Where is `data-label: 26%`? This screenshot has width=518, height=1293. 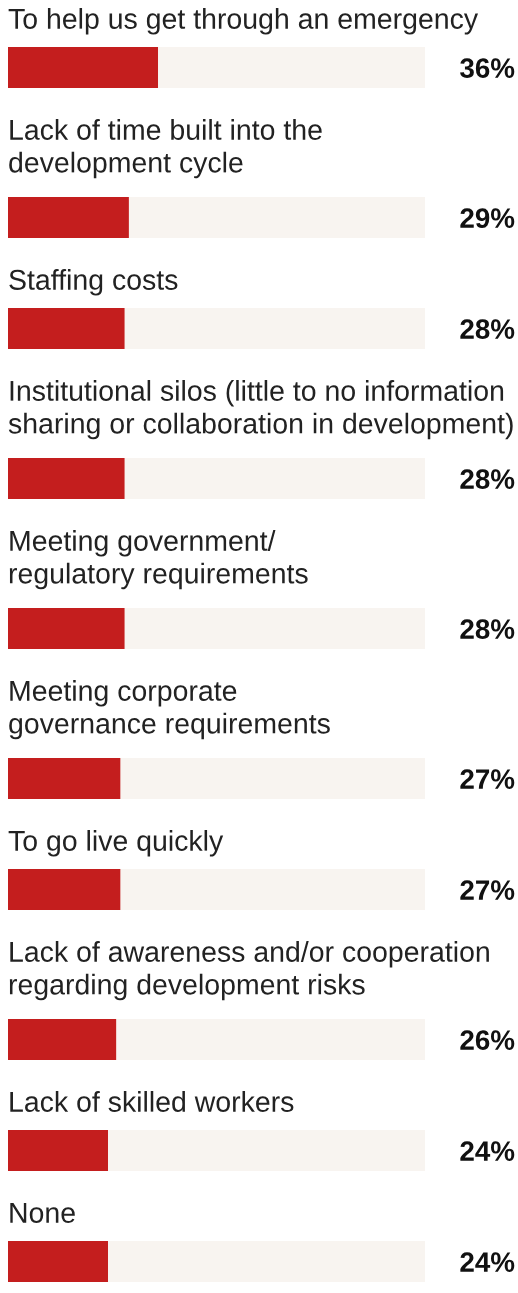
data-label: 26% is located at coordinates (487, 1040).